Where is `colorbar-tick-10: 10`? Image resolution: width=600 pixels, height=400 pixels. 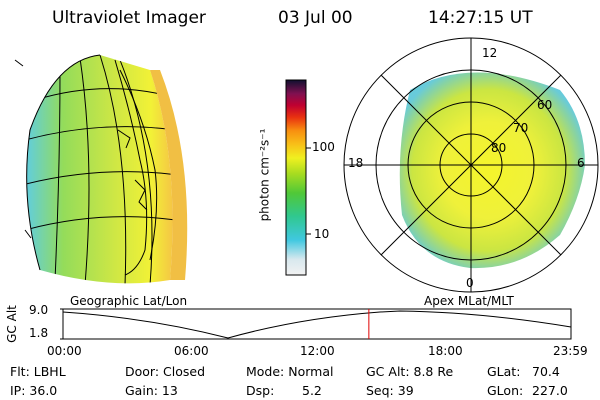
colorbar-tick-10: 10 is located at coordinates (322, 234).